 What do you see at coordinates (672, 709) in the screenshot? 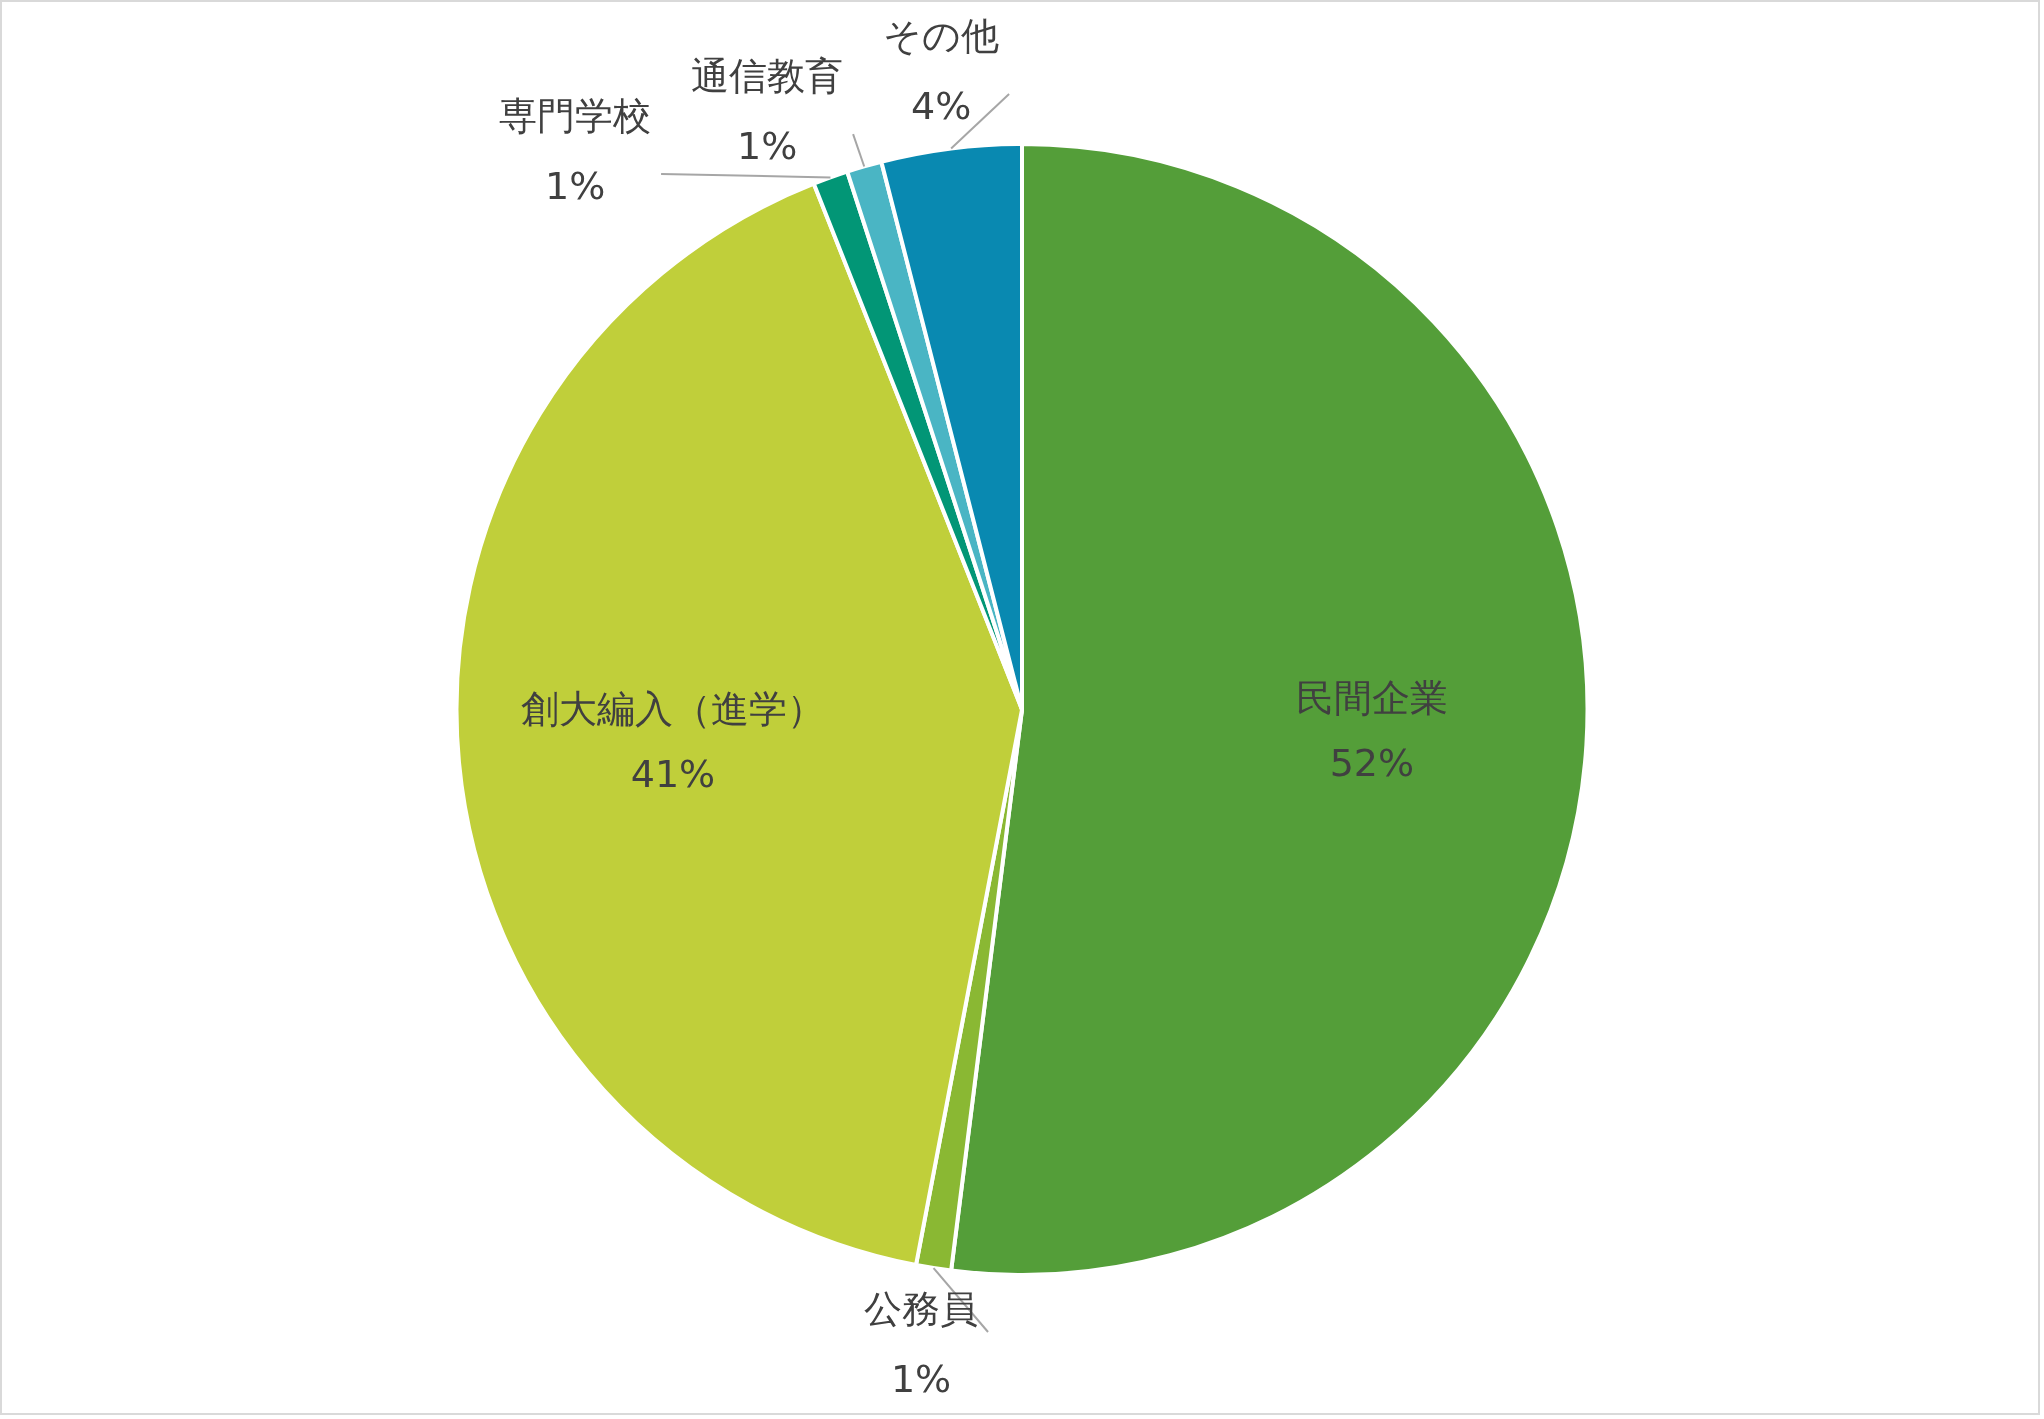
I see `slice-label: 創大編入（進学）` at bounding box center [672, 709].